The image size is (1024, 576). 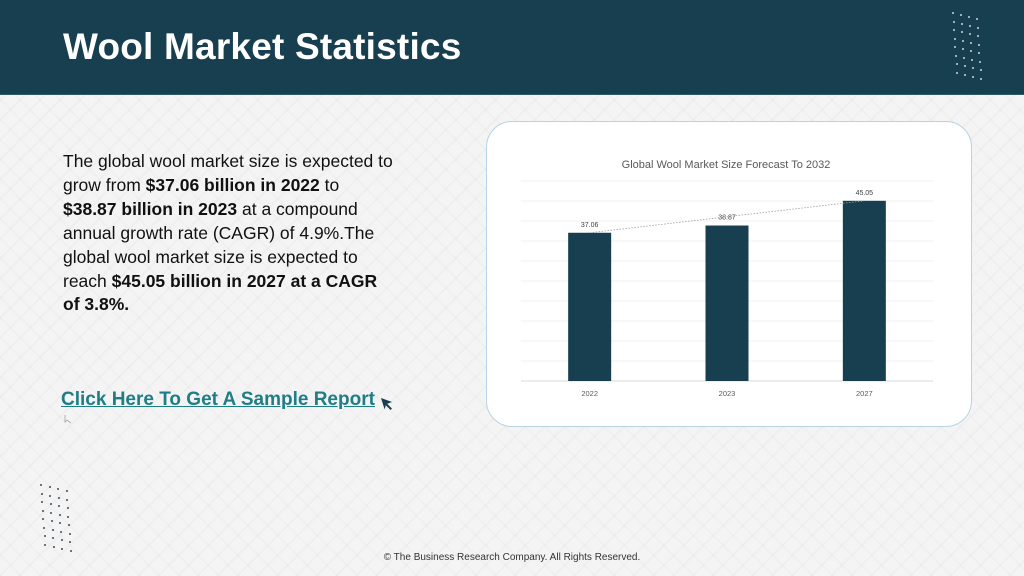 I want to click on data-label: 37.06, so click(x=590, y=225).